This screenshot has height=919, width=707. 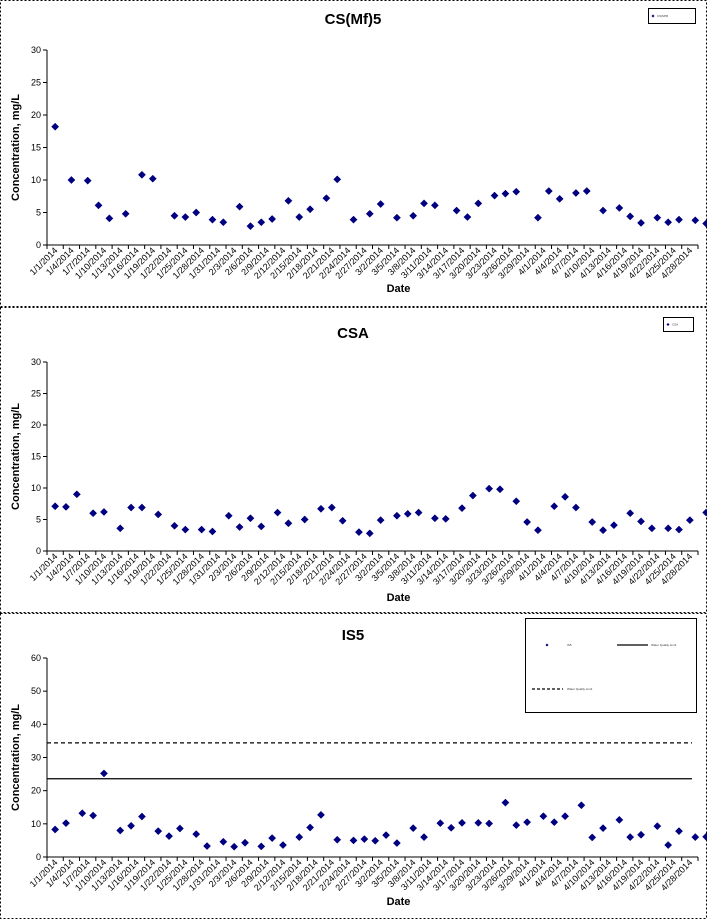 I want to click on x-axis-title: Date, so click(x=399, y=598).